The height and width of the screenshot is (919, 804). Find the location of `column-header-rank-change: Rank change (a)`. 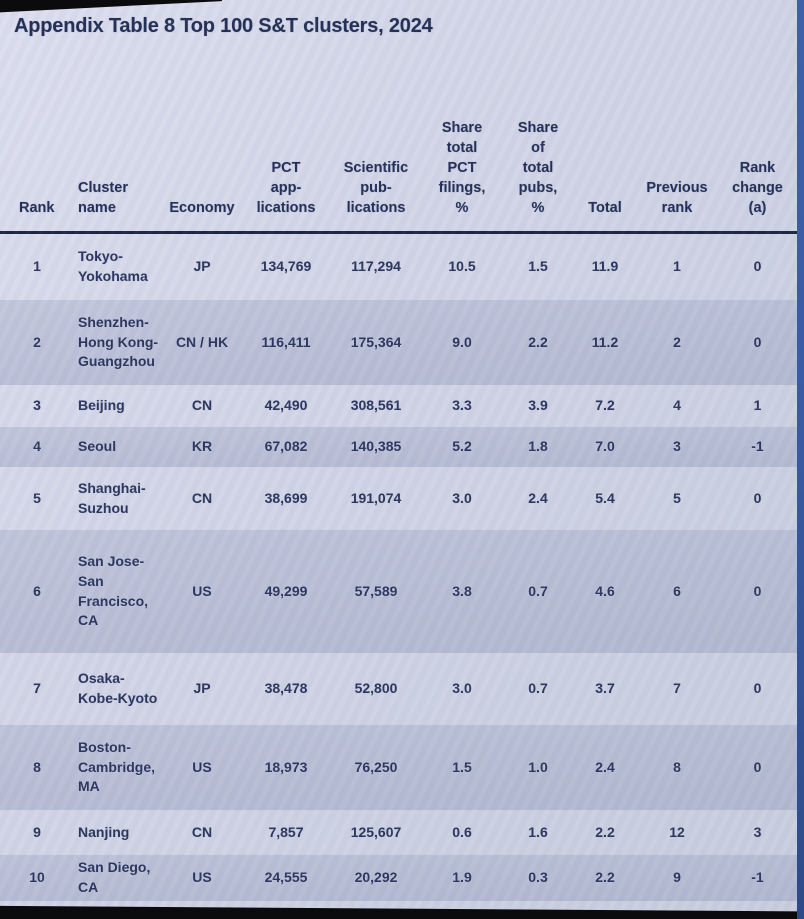

column-header-rank-change: Rank change (a) is located at coordinates (757, 154).